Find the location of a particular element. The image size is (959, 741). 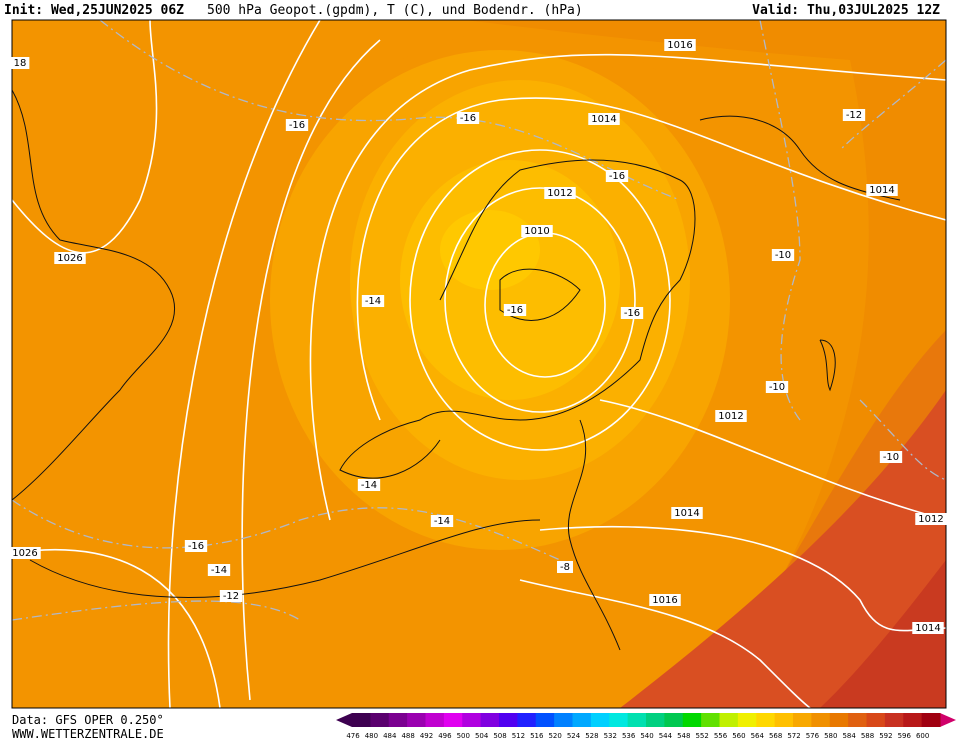

colorbar-tick-label: 488 is located at coordinates (407, 736).